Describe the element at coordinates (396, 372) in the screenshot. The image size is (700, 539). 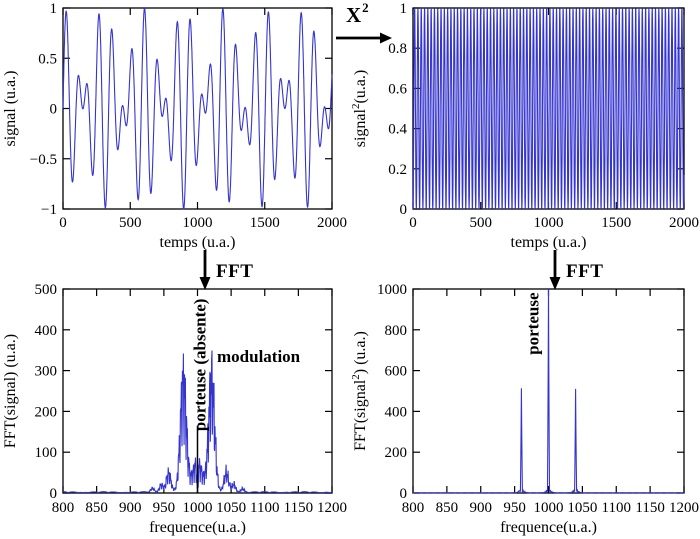
I see `y-tick-label: 600` at that location.